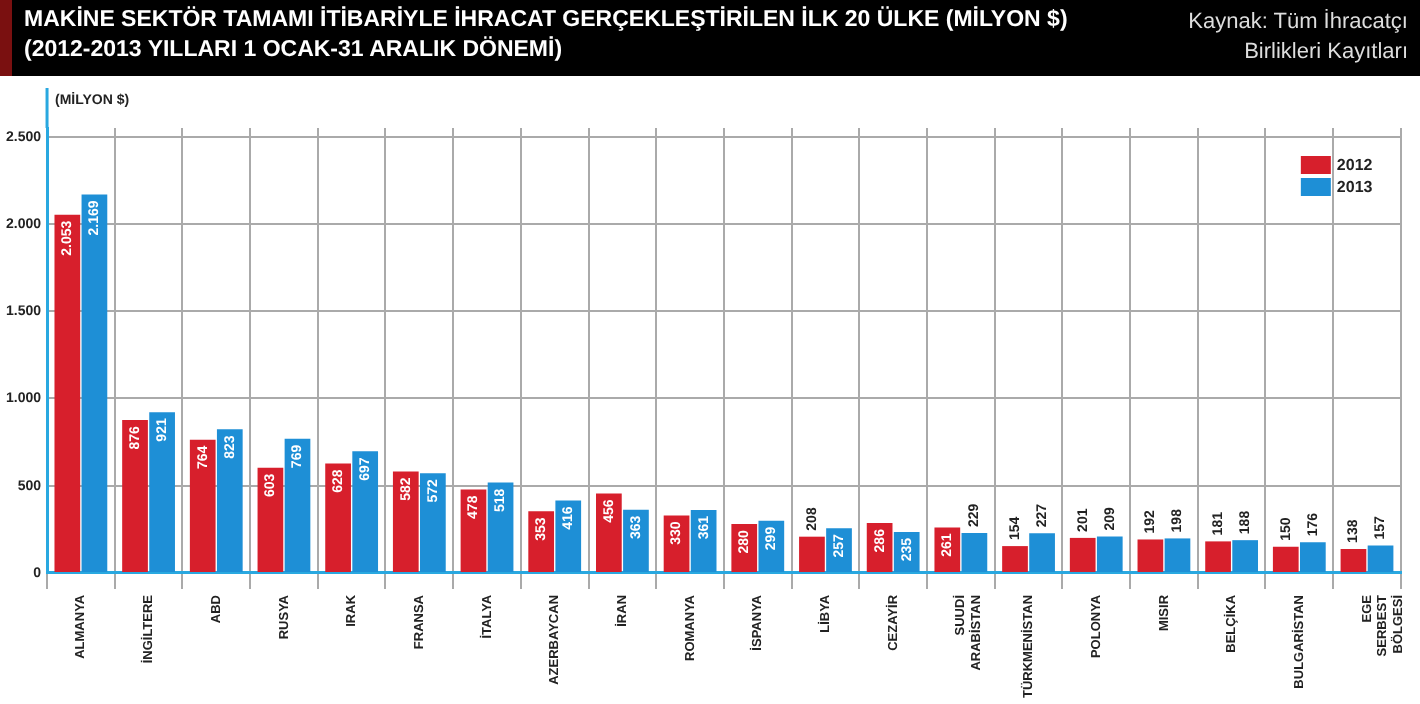  Describe the element at coordinates (293, 50) in the screenshot. I see `chart-subtitle: (2012-2013 YILLARI 1 OCAK-31 ARALIK DÖNEMİ)` at that location.